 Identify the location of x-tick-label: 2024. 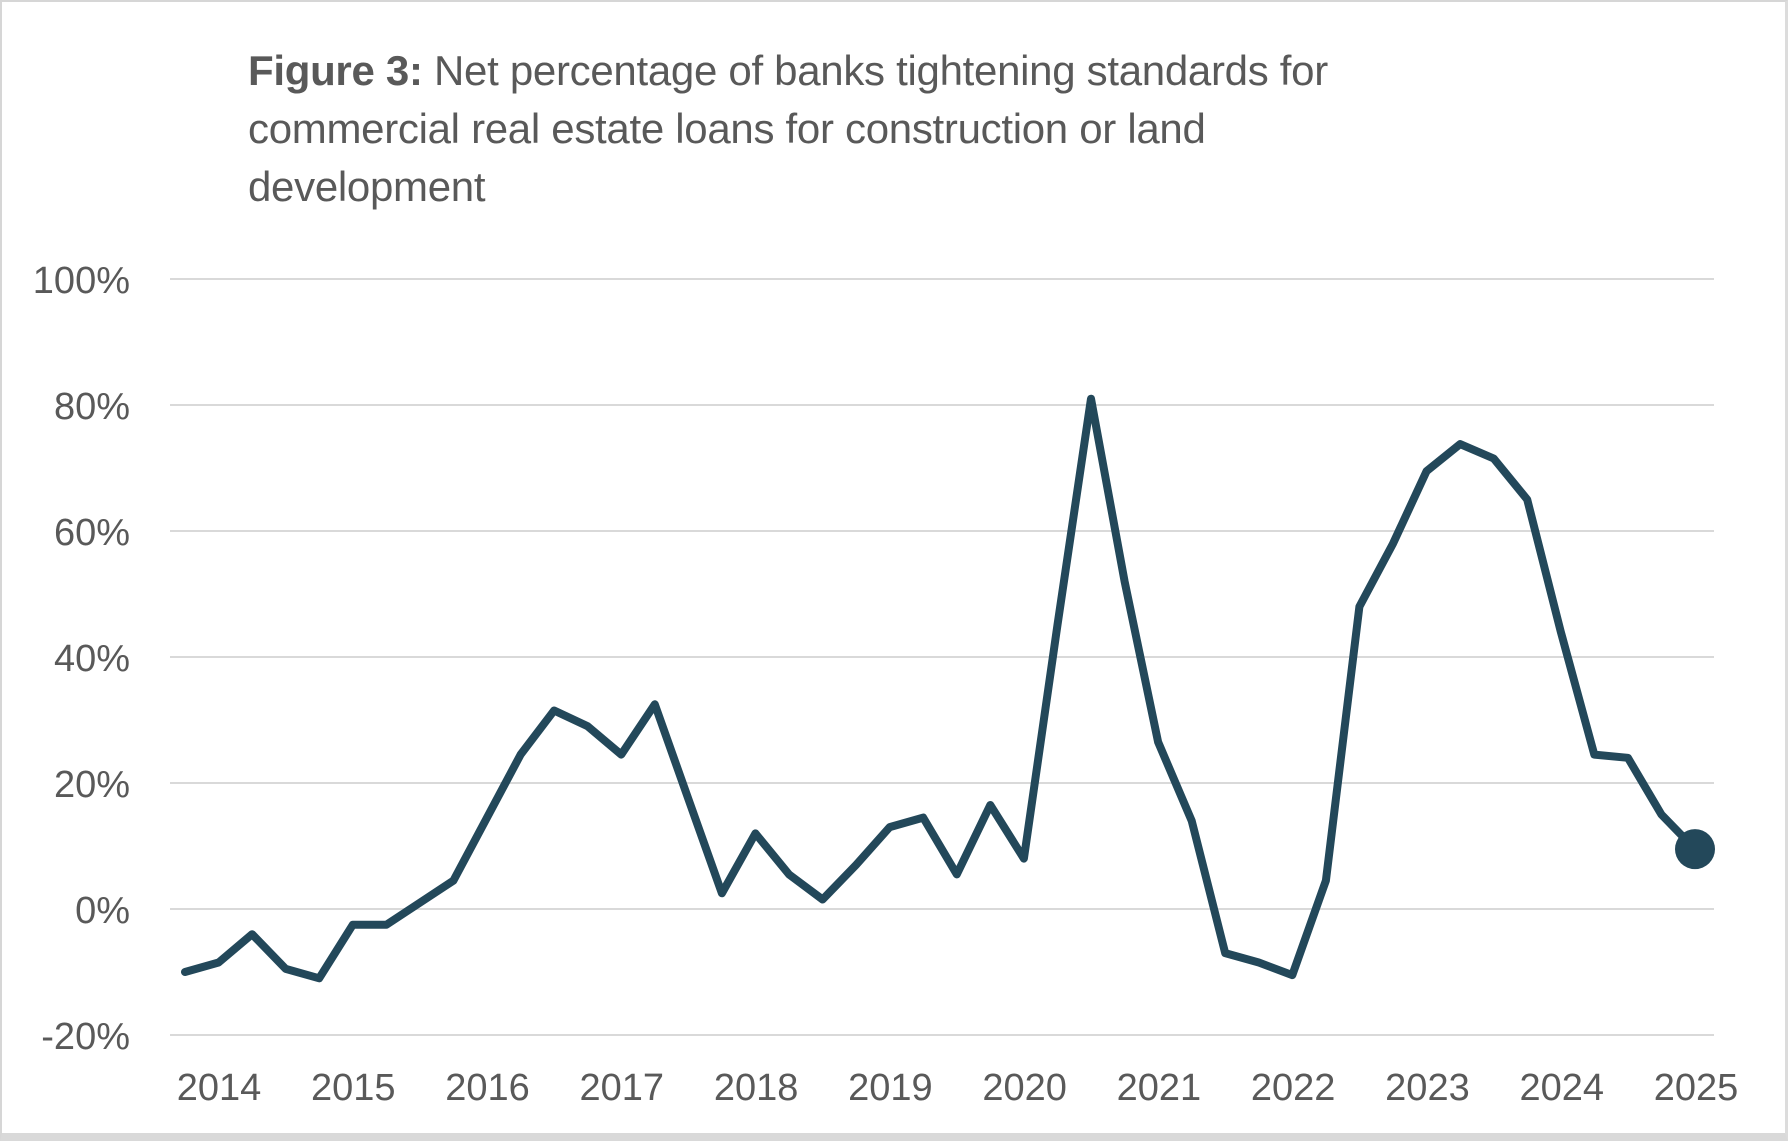
(1561, 1088).